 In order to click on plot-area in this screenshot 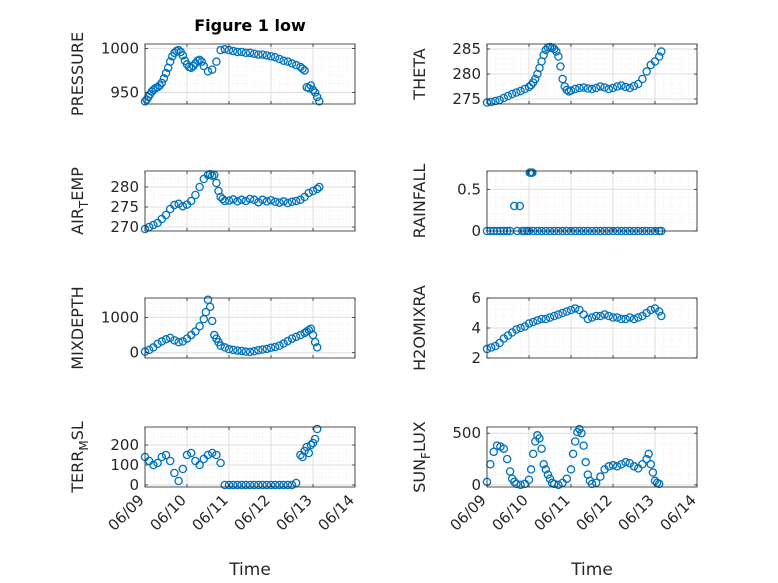, I will do `click(592, 201)`.